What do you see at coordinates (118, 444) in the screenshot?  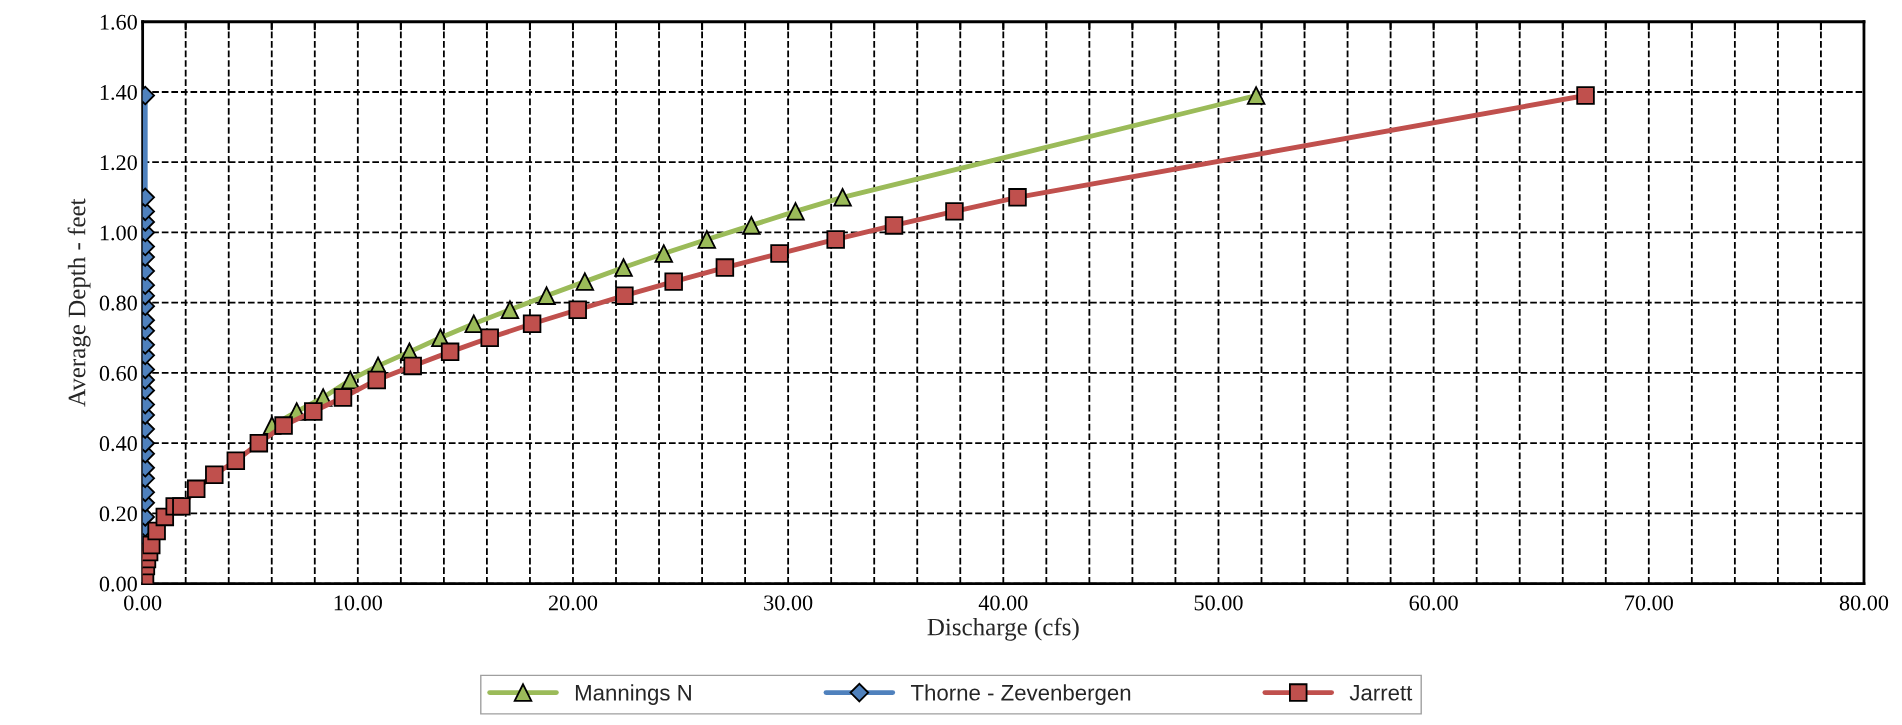 I see `y-tick-label: 0.40` at bounding box center [118, 444].